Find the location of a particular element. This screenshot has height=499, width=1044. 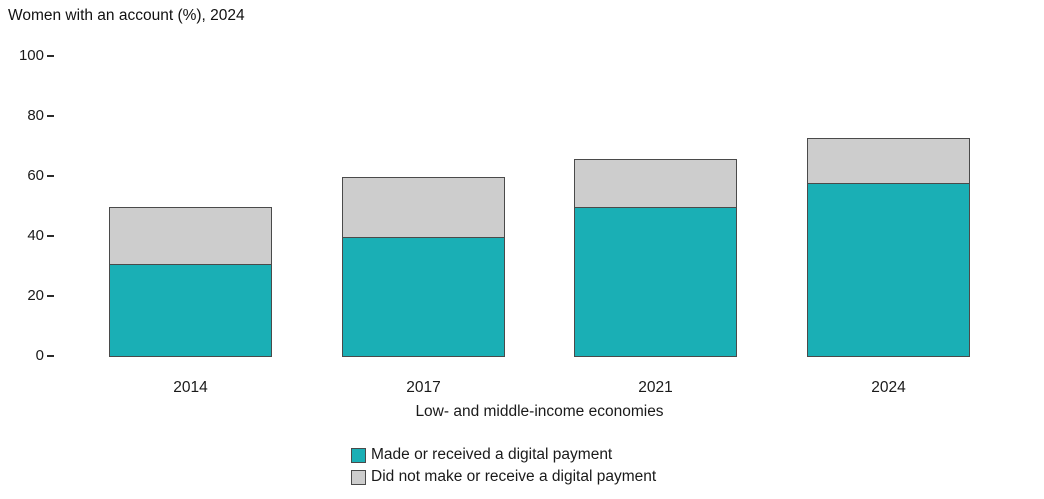

chart-title: Women with an account (%), 2024 is located at coordinates (126, 15).